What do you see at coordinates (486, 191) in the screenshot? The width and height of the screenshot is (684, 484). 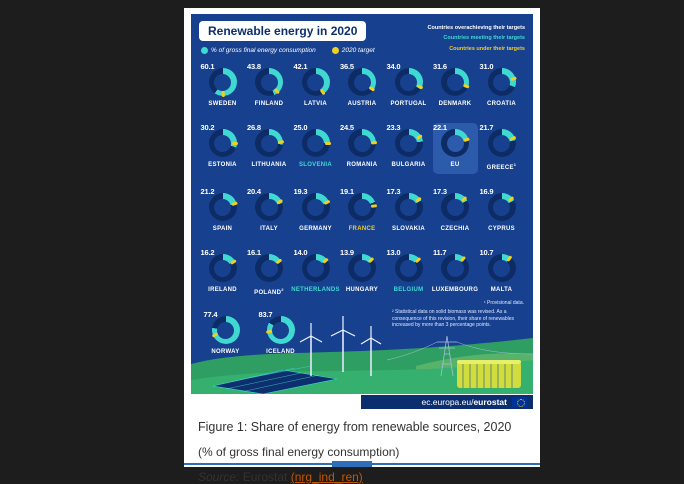 I see `gauge-value: 16.9` at bounding box center [486, 191].